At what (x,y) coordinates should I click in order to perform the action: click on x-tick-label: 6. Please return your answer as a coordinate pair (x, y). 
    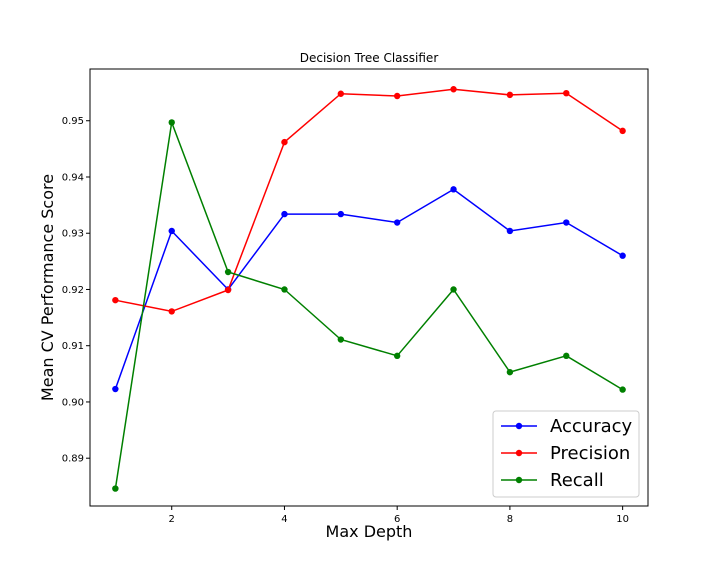
    Looking at the image, I should click on (397, 519).